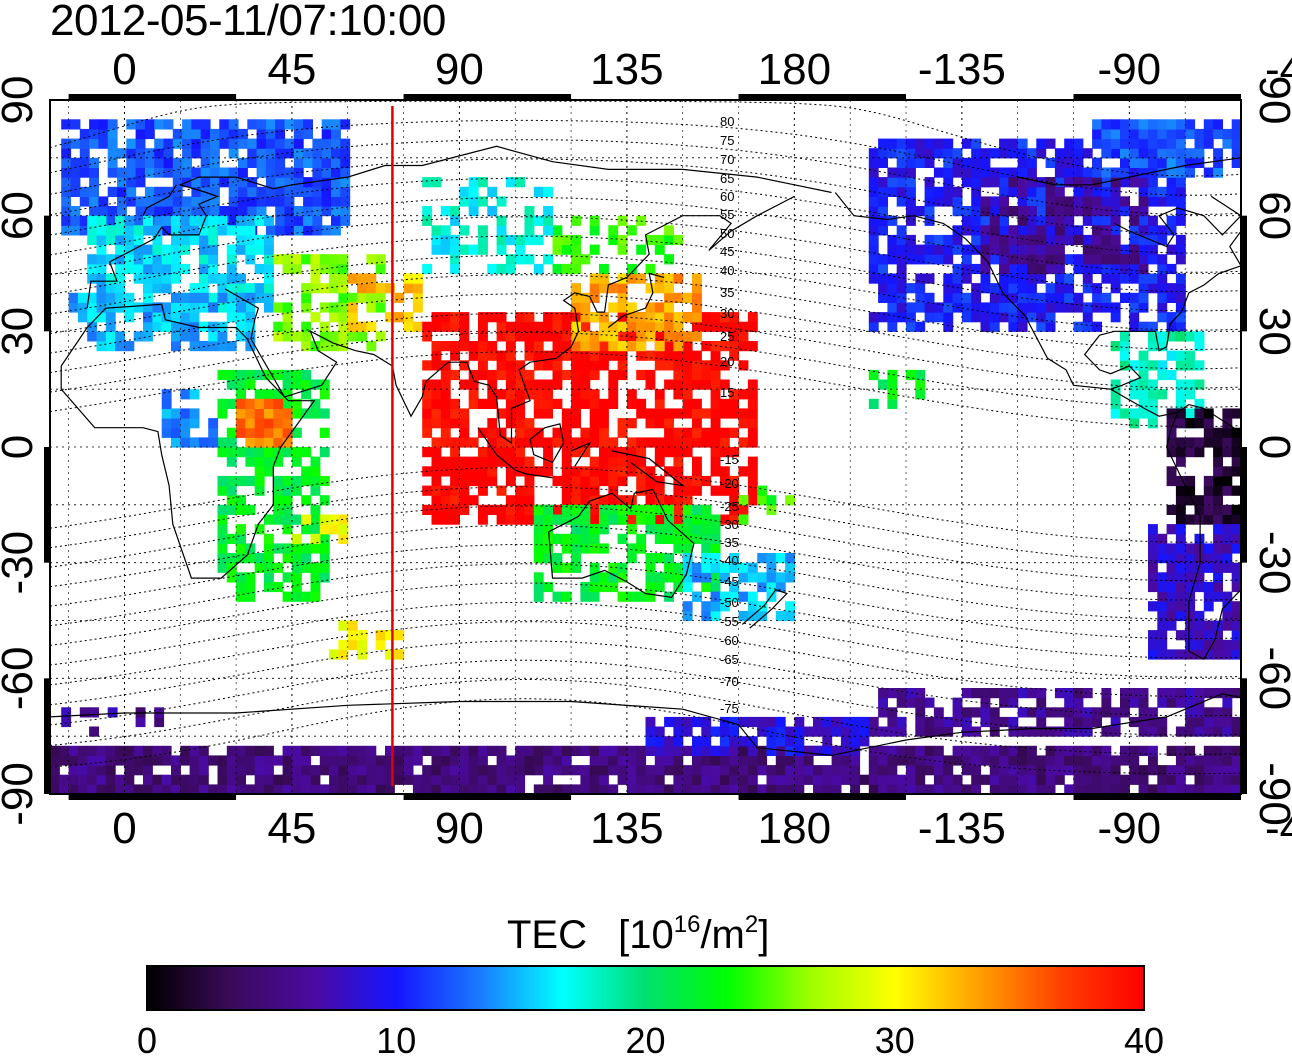 The height and width of the screenshot is (1057, 1292). Describe the element at coordinates (1271, 679) in the screenshot. I see `y-tick-label-right: -60` at that location.